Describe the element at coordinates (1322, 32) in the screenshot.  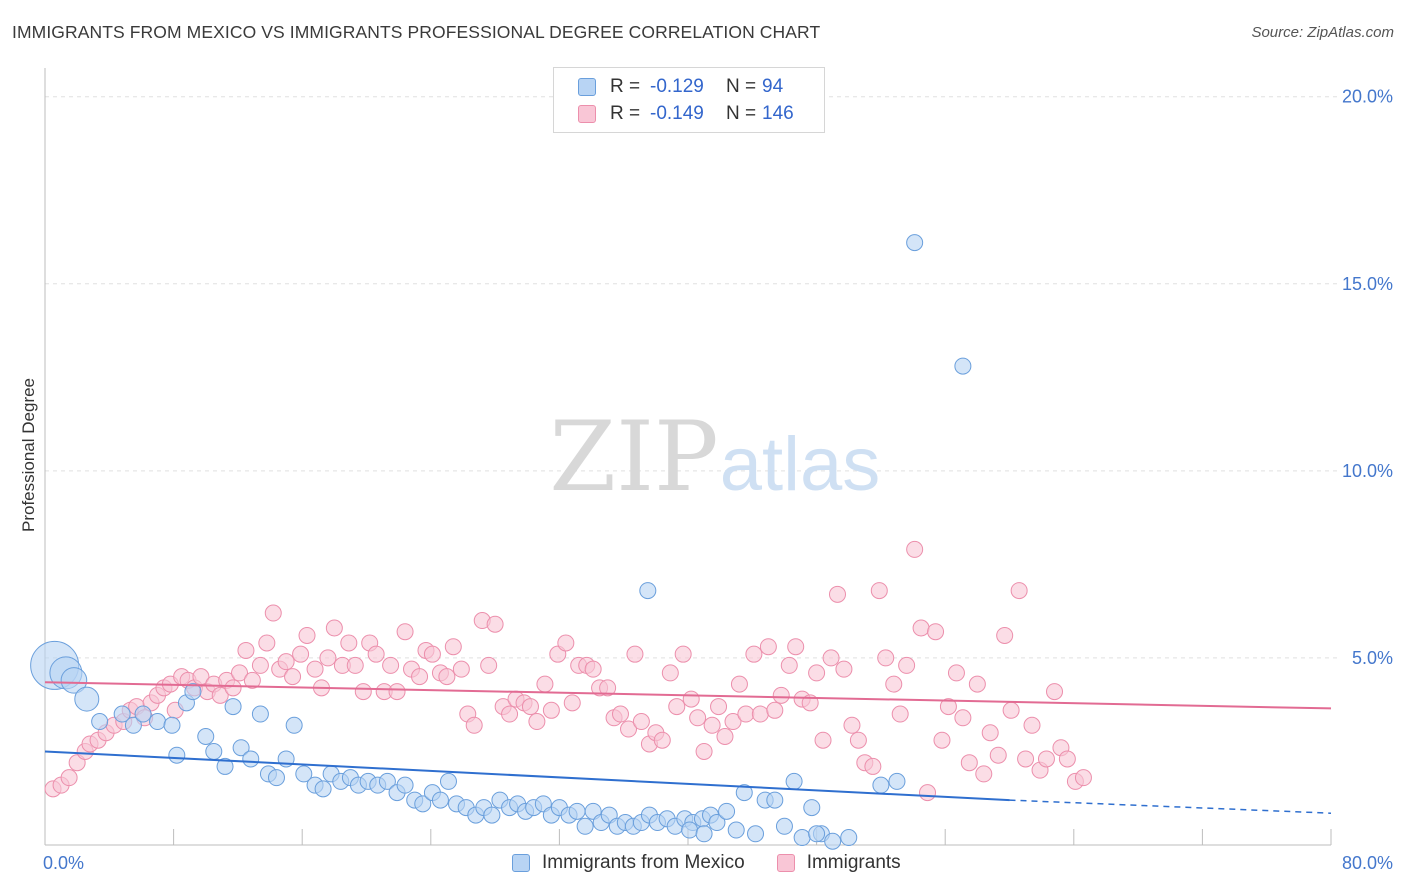
I see `chart-source: Source: ZipAtlas.com` at that location.